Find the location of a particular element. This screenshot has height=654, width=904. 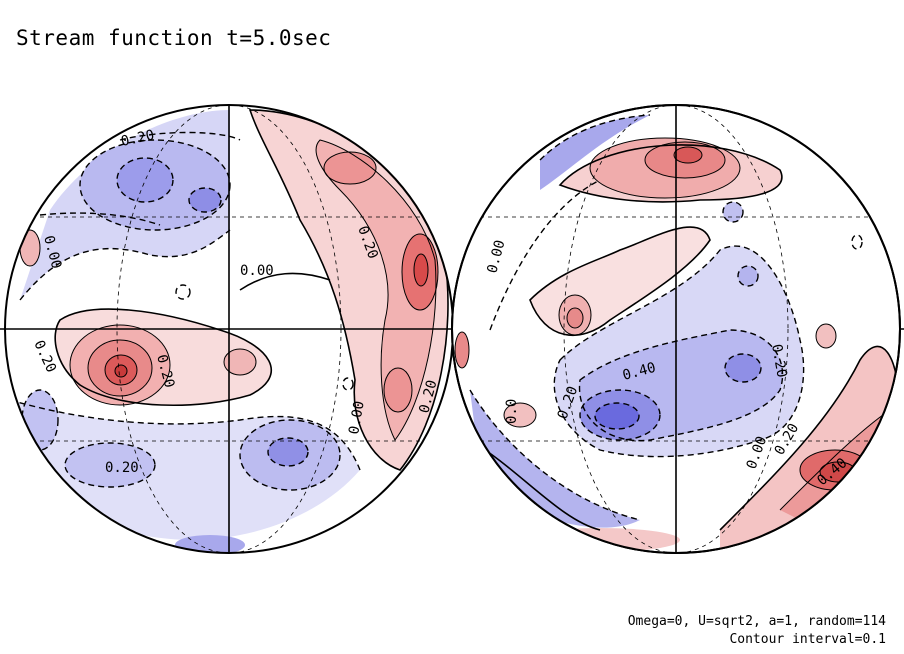

contour-interval-text: Contour interval=0.1 is located at coordinates (807, 639).